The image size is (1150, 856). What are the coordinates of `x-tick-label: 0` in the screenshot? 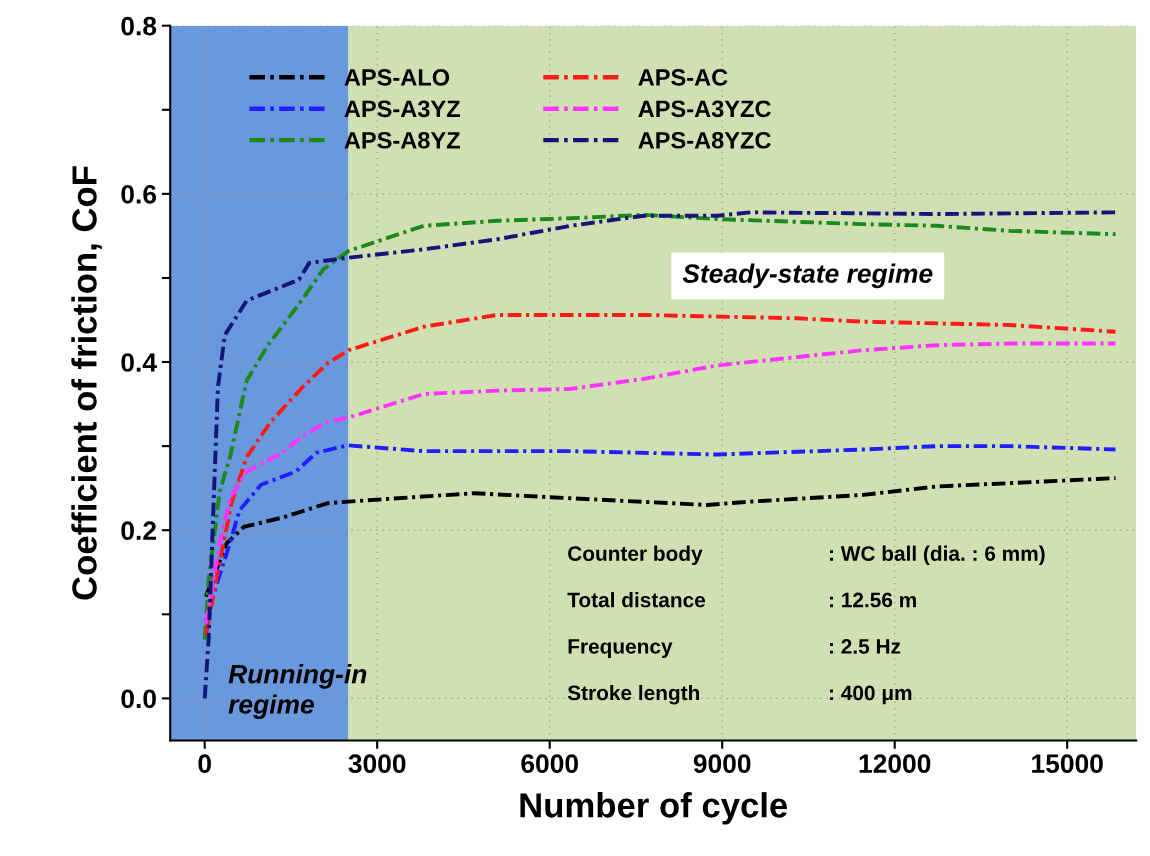 It's located at (204, 764).